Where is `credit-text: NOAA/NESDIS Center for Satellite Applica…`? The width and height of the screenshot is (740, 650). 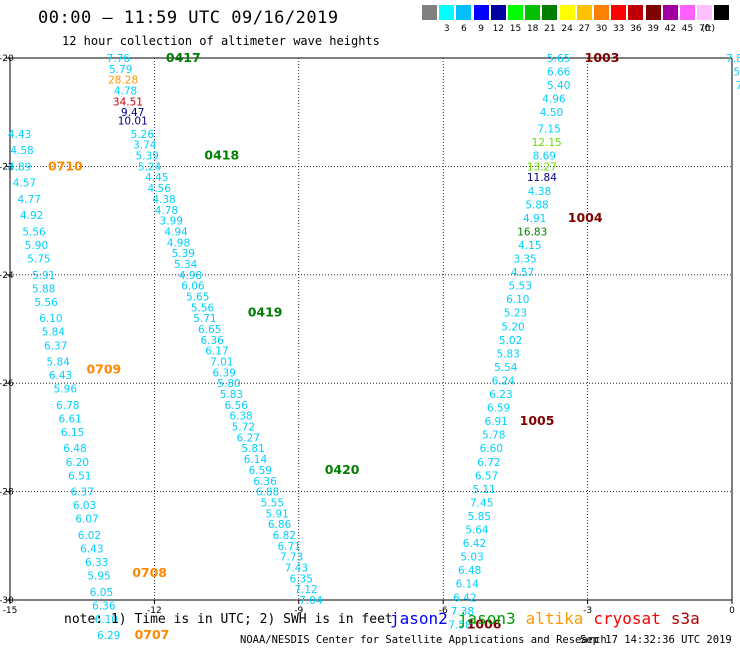 credit-text: NOAA/NESDIS Center for Satellite Applica… is located at coordinates (423, 640).